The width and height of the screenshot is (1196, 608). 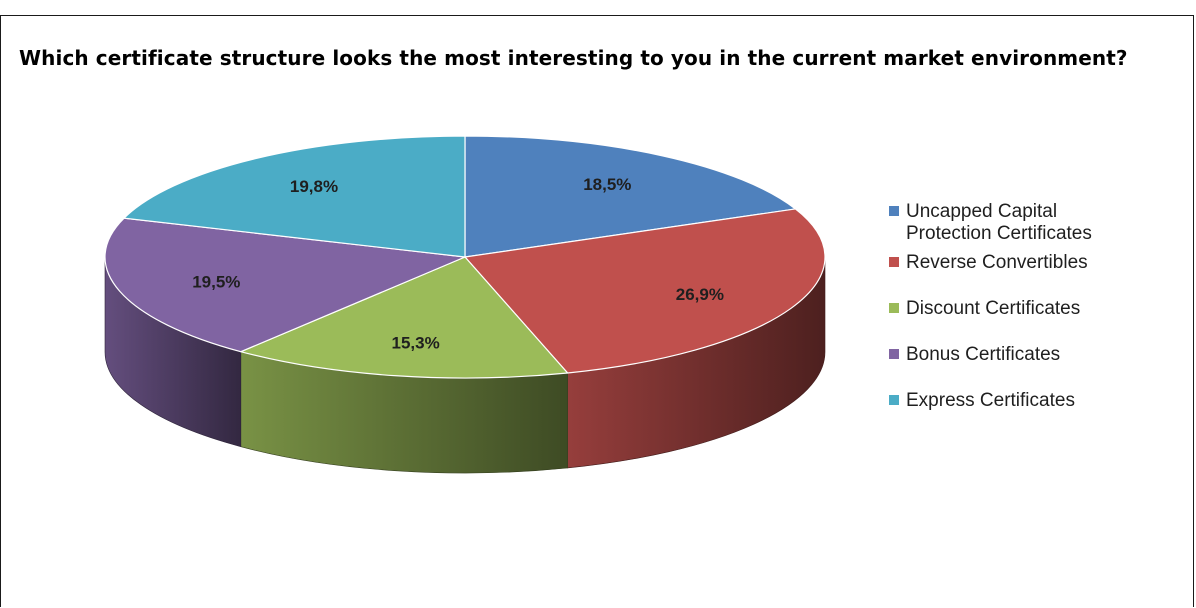 I want to click on pie-slice-uncapped-capital-protection-certificates, so click(x=630, y=196).